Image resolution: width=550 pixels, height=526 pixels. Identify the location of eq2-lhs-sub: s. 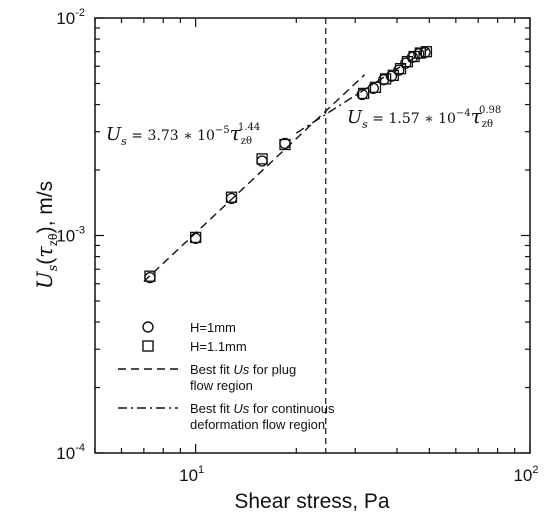
(365, 124).